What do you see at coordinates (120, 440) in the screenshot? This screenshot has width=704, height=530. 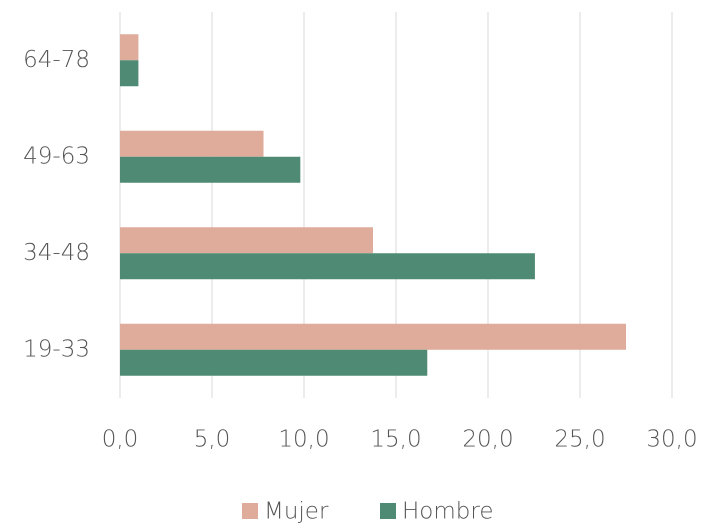 I see `x-tick-label: 0,0` at bounding box center [120, 440].